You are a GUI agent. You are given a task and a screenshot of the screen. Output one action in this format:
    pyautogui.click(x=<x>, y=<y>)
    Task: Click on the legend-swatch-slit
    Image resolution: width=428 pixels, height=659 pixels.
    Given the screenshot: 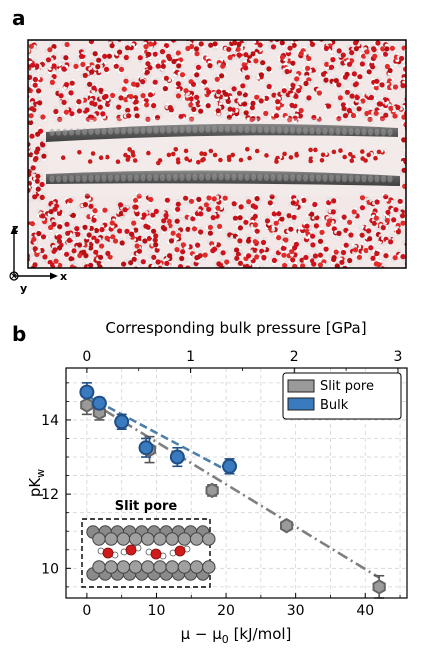 What is the action you would take?
    pyautogui.click(x=301, y=386)
    